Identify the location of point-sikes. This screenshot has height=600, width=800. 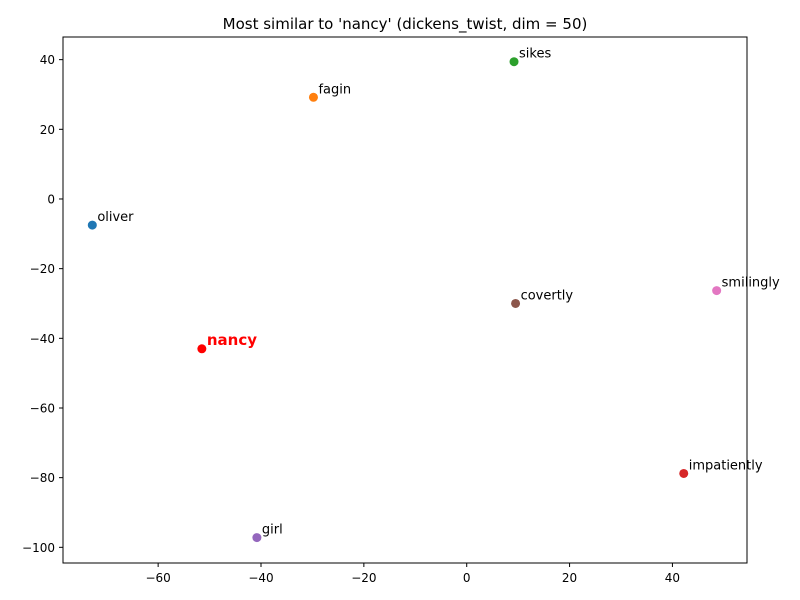
(514, 62).